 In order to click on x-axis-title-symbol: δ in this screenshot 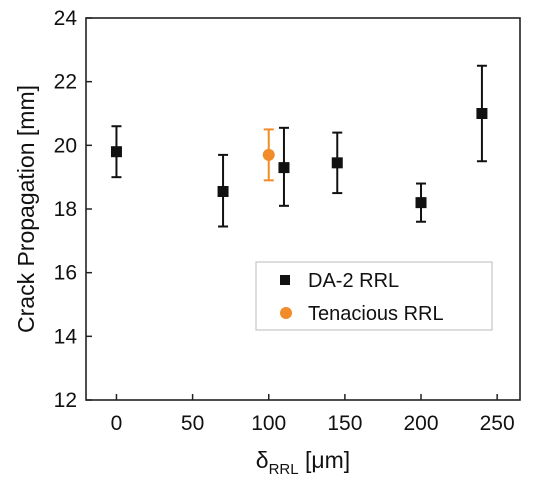, I will do `click(262, 460)`.